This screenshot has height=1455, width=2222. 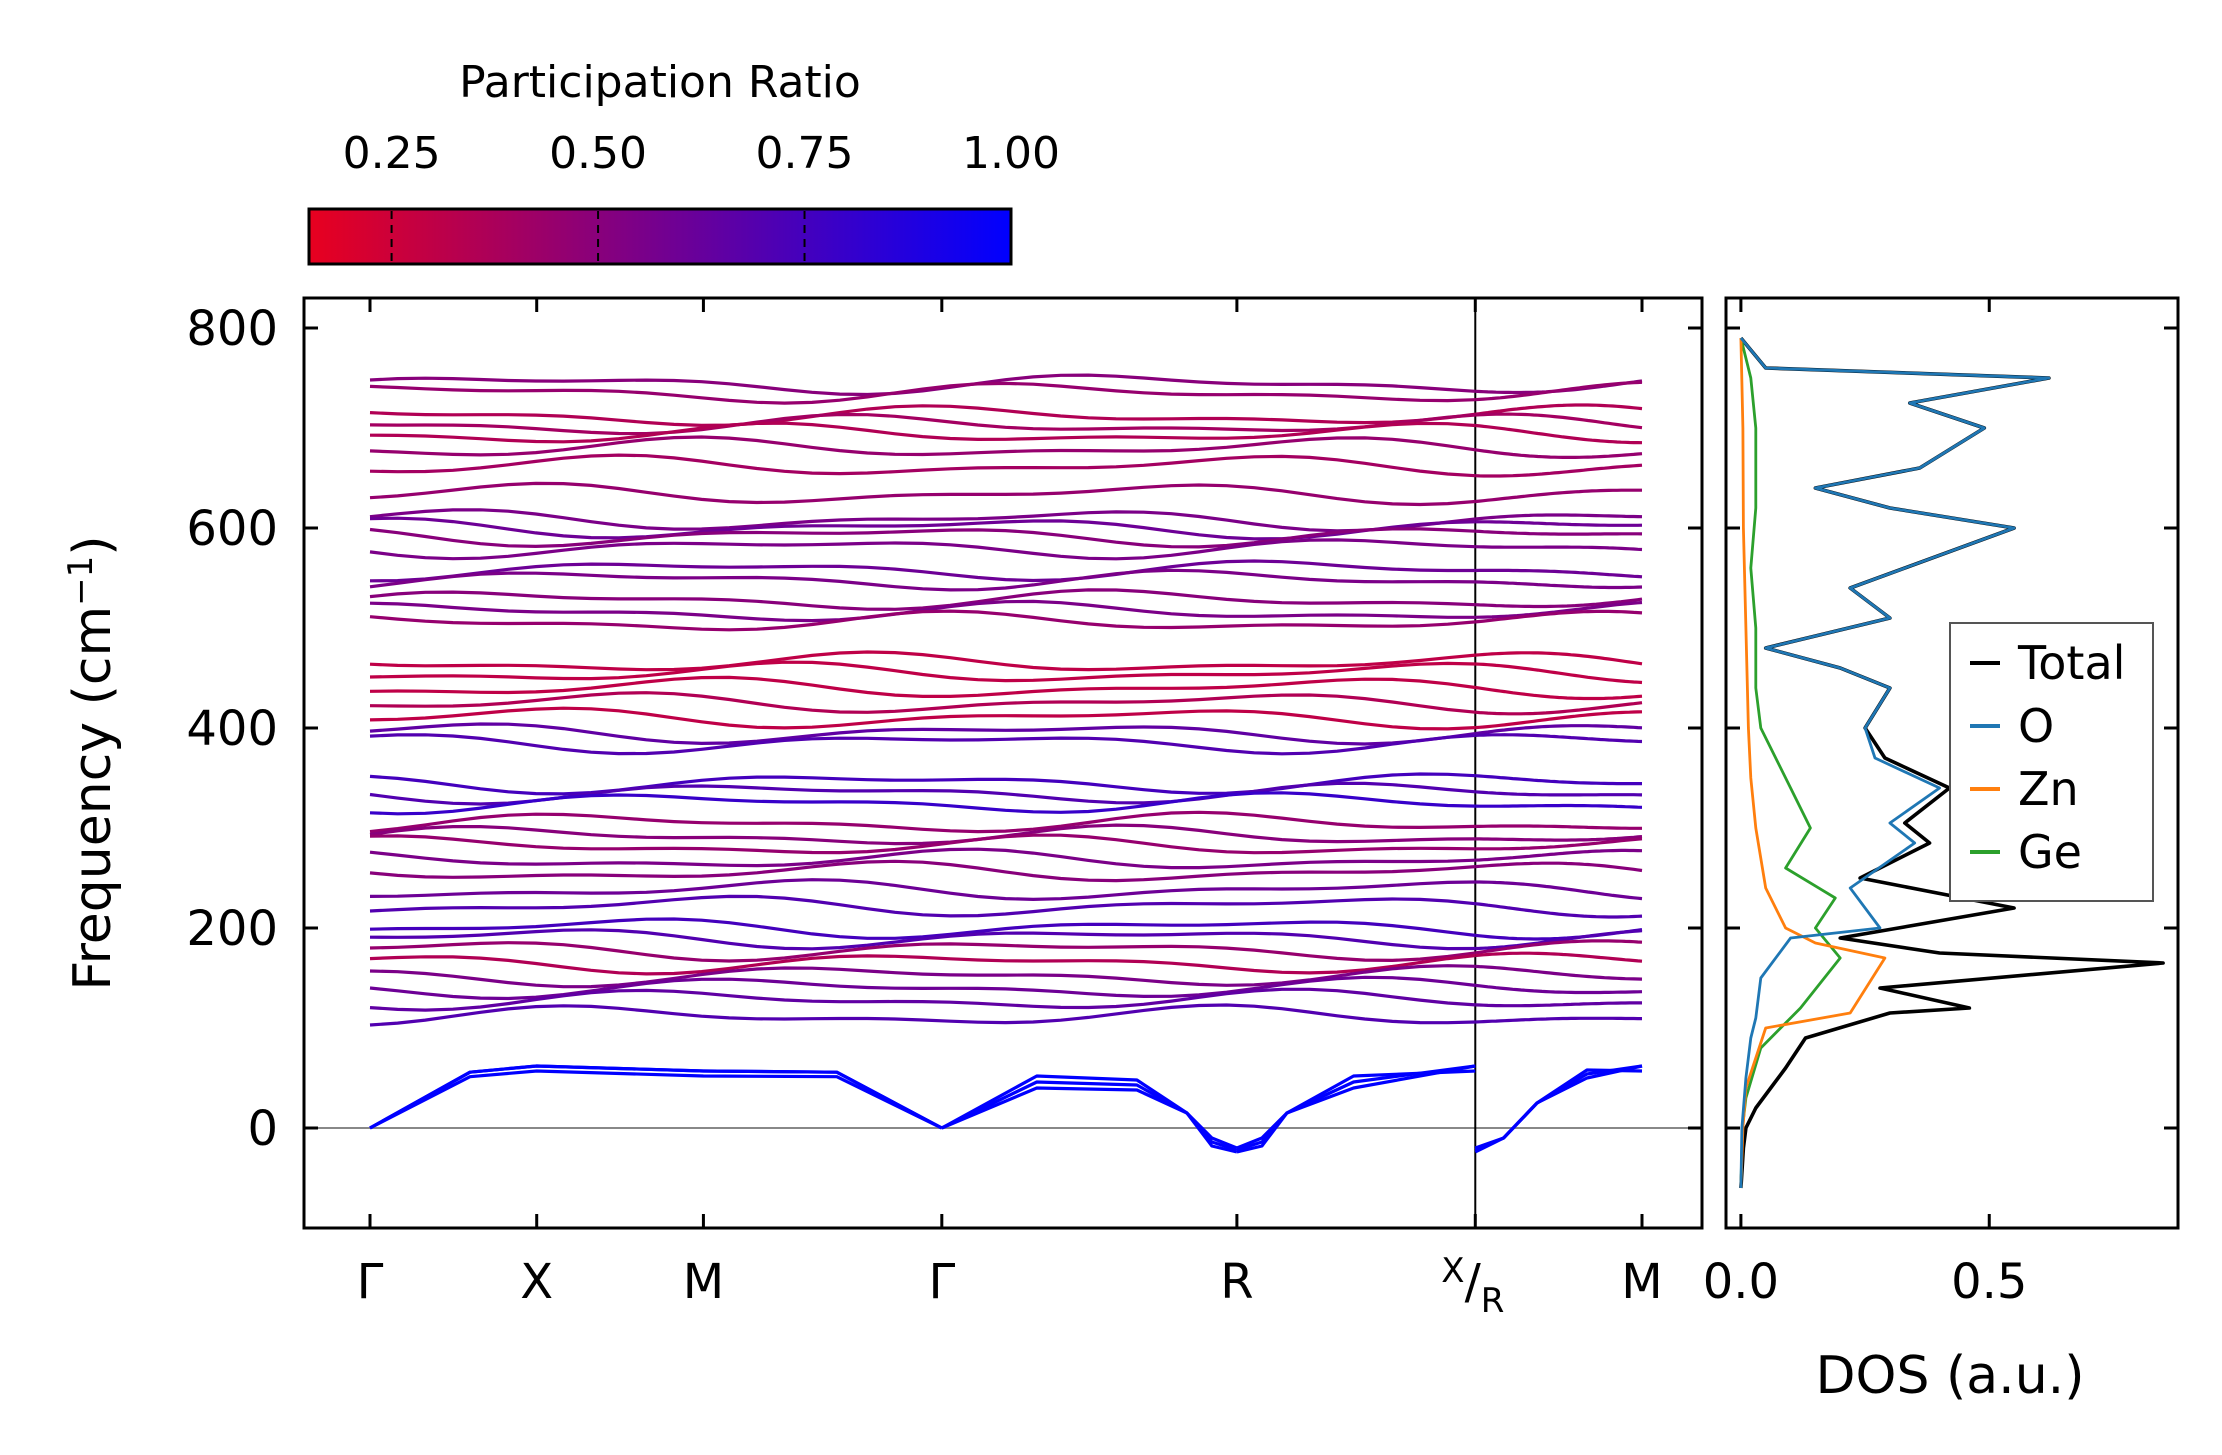 I want to click on colorbar: Participation Ratio 0.25 0.50 0.75 1.00, so click(x=683, y=161).